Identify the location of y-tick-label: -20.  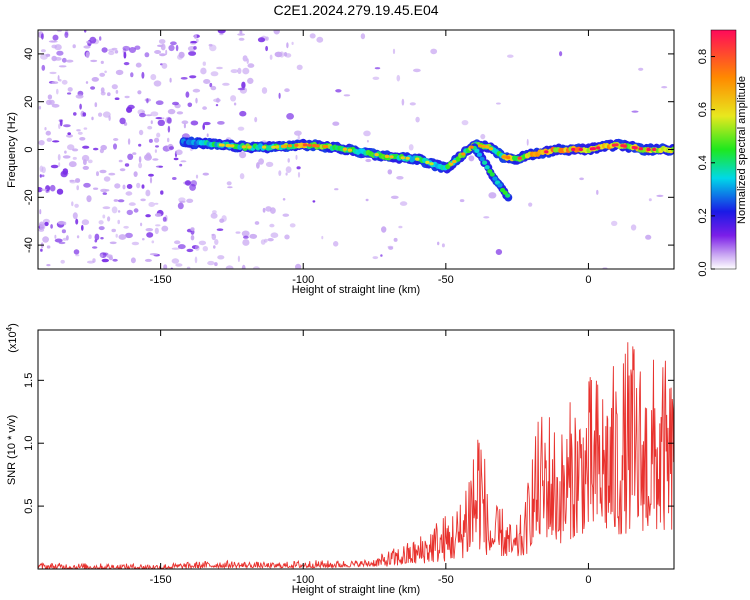
(29, 197).